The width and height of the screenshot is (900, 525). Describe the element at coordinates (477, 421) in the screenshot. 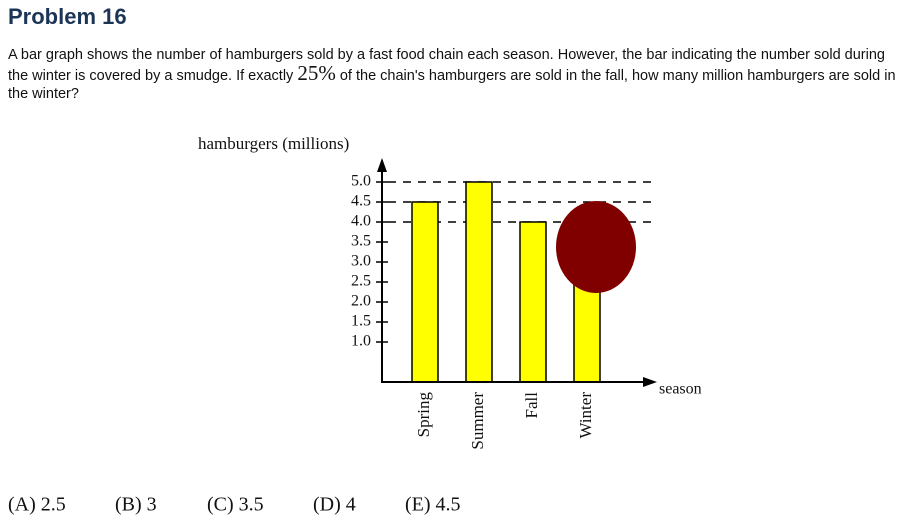

I see `x-tick-label: Summer` at that location.